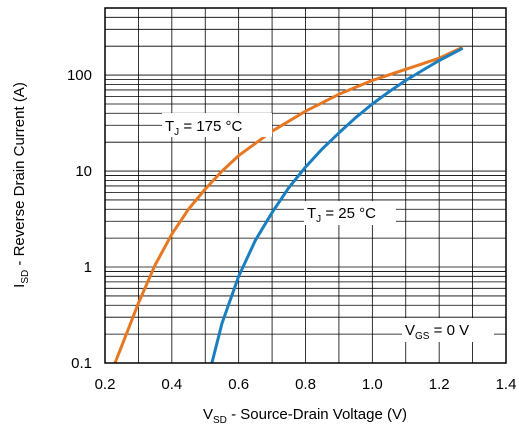  Describe the element at coordinates (203, 128) in the screenshot. I see `svg-text: TJ = 175 °C` at that location.